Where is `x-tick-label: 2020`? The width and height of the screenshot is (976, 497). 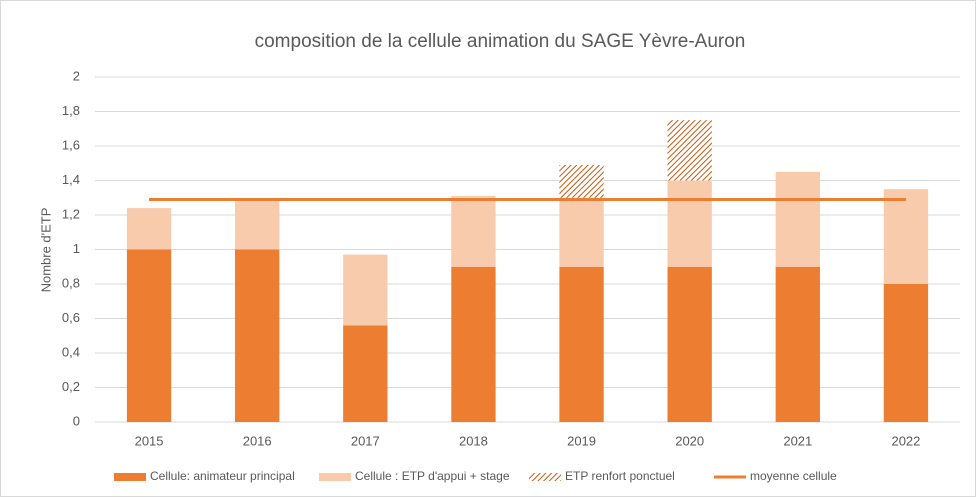
x-tick-label: 2020 is located at coordinates (689, 440).